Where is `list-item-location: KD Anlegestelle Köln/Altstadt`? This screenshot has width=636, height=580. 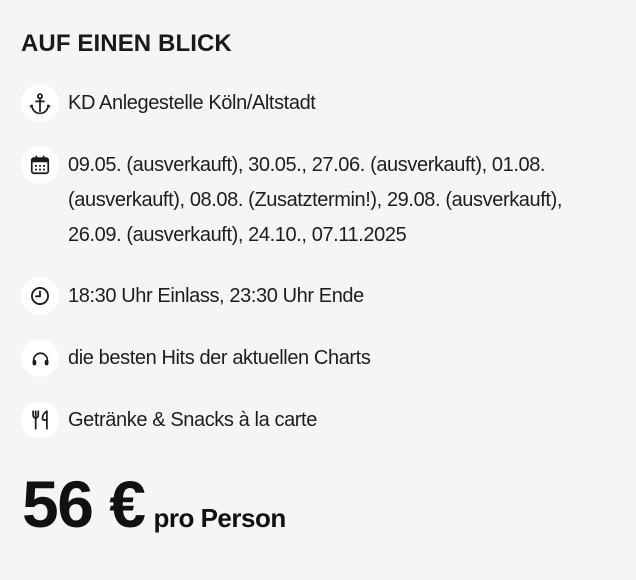 list-item-location: KD Anlegestelle Köln/Altstadt is located at coordinates (316, 103).